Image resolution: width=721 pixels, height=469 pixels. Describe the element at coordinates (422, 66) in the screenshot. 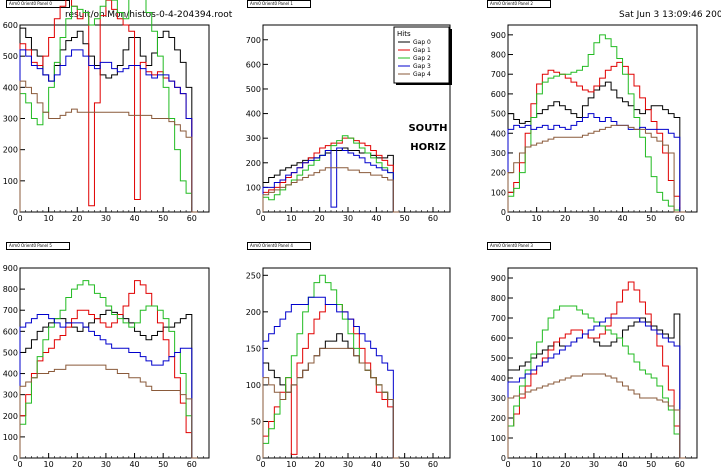

I see `legend-entry: Gap 3` at that location.